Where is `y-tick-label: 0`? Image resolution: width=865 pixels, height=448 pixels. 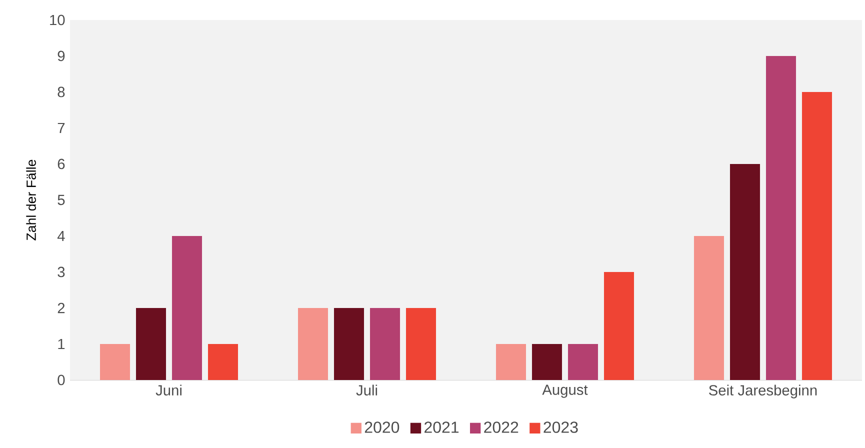
y-tick-label: 0 is located at coordinates (61, 380).